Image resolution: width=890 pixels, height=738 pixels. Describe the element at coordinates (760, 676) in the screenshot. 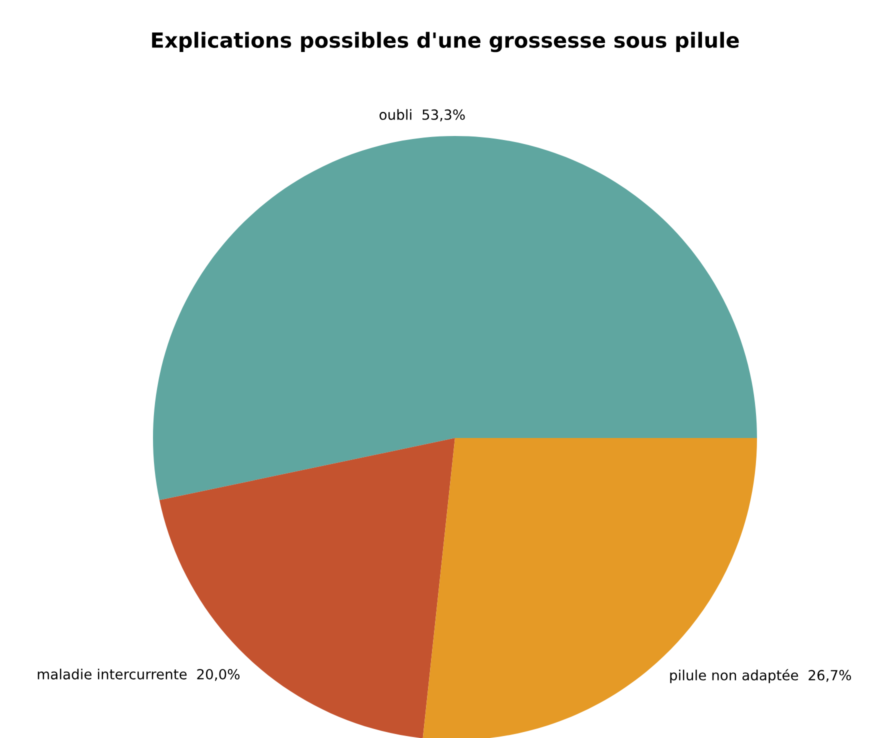

I see `slice-label: pilule non adaptée 26,7%` at that location.